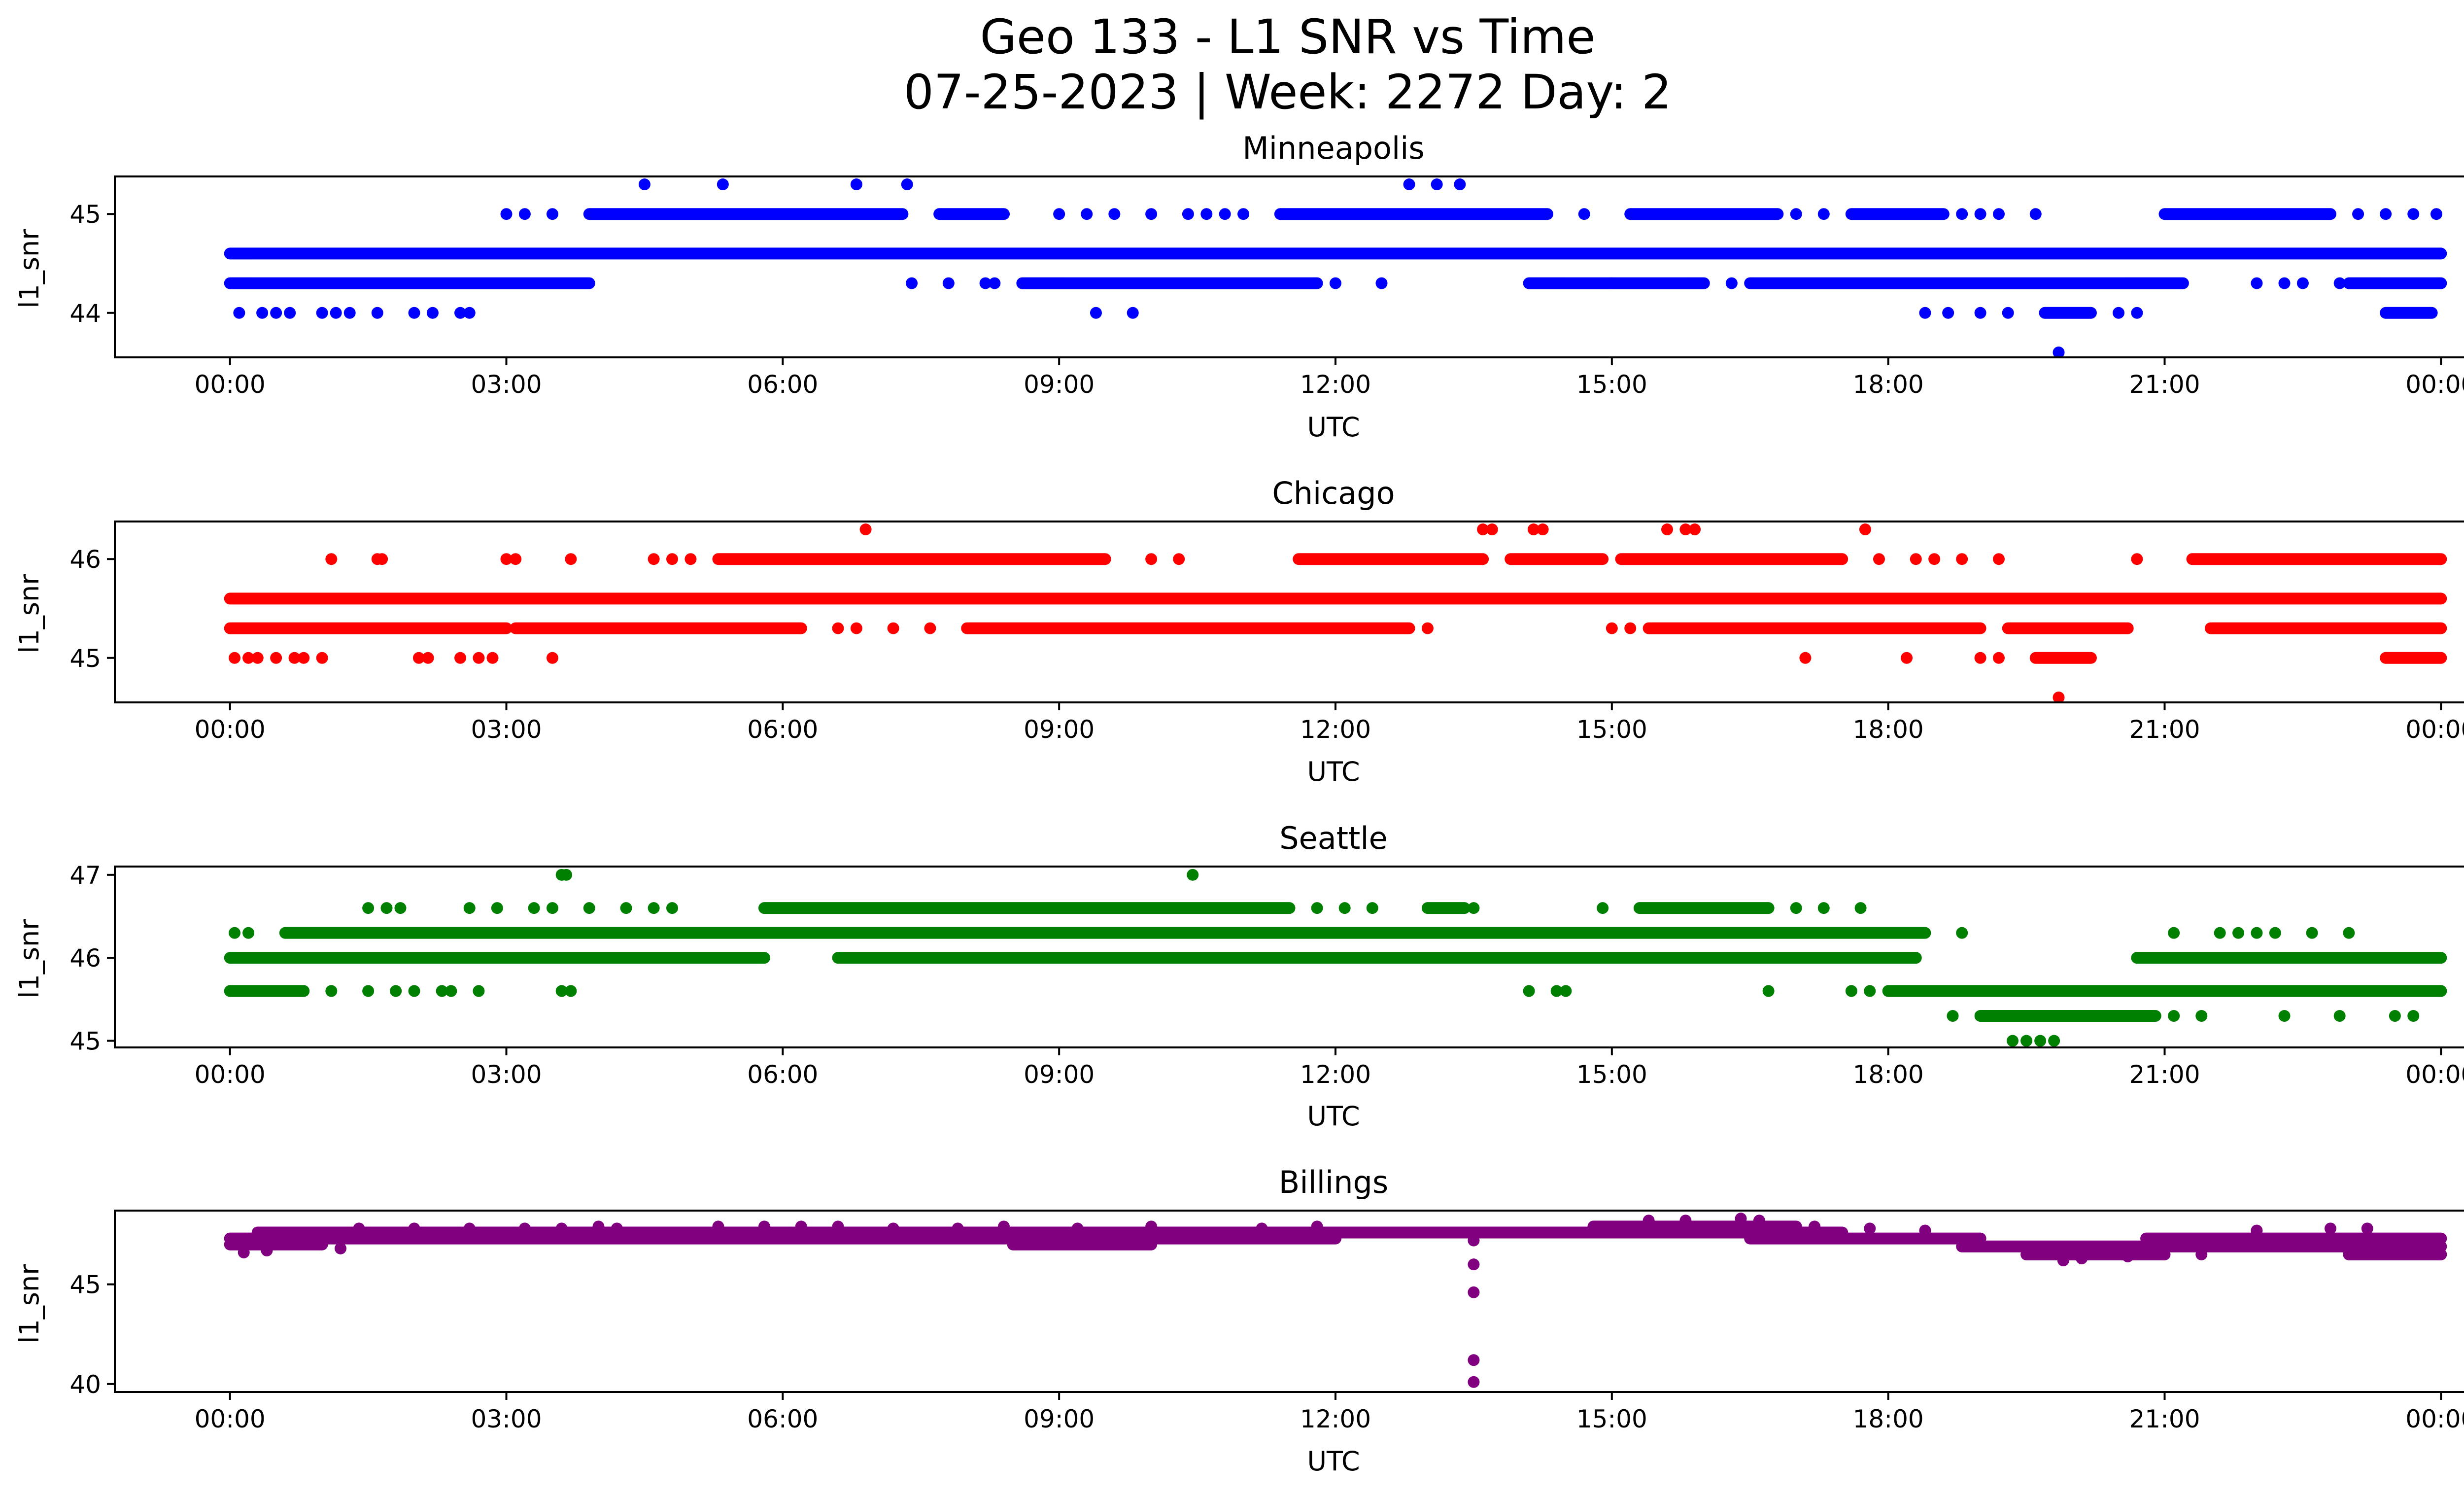 Image resolution: width=2464 pixels, height=1495 pixels. Describe the element at coordinates (1888, 1074) in the screenshot. I see `x-tick-label: 18:00` at that location.